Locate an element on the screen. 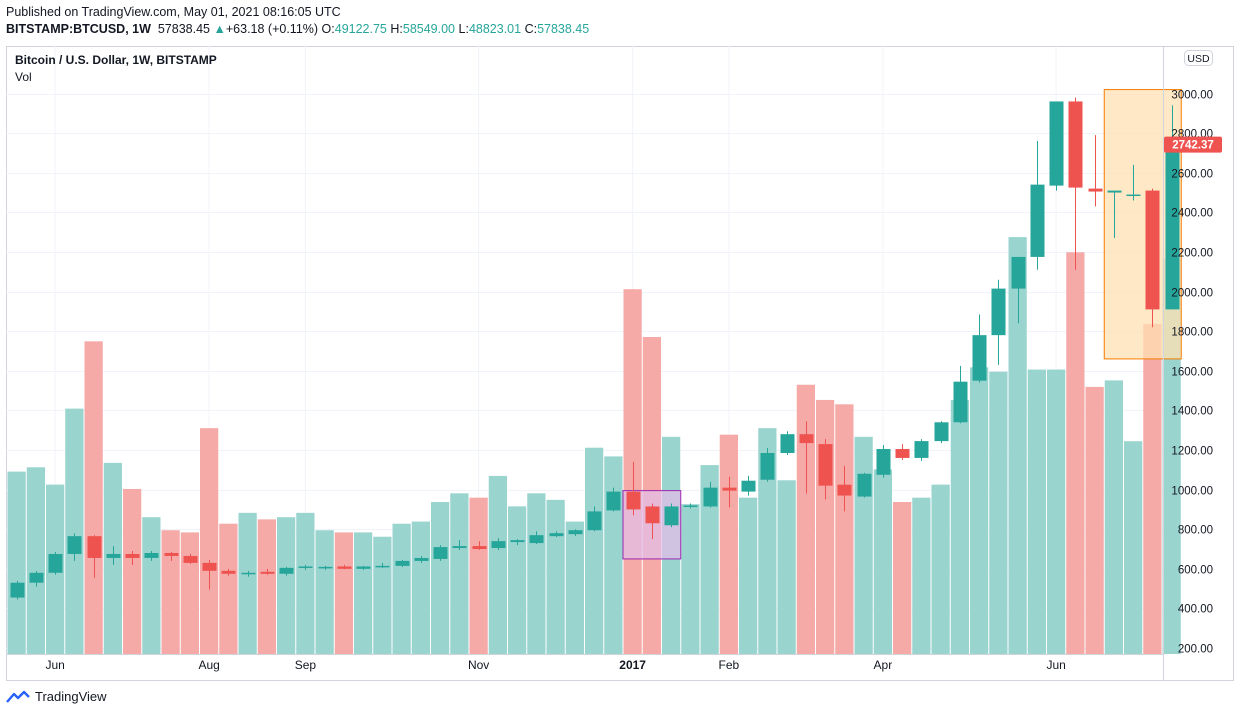  time-tick-label: Aug is located at coordinates (208, 665).